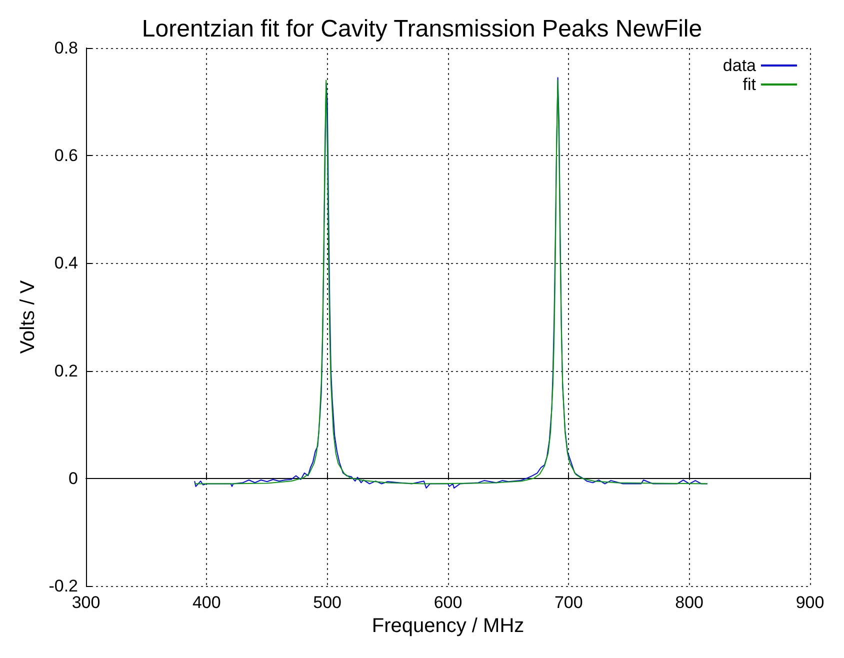 The height and width of the screenshot is (658, 844). Describe the element at coordinates (66, 370) in the screenshot. I see `y-tick-label: 0.2` at that location.